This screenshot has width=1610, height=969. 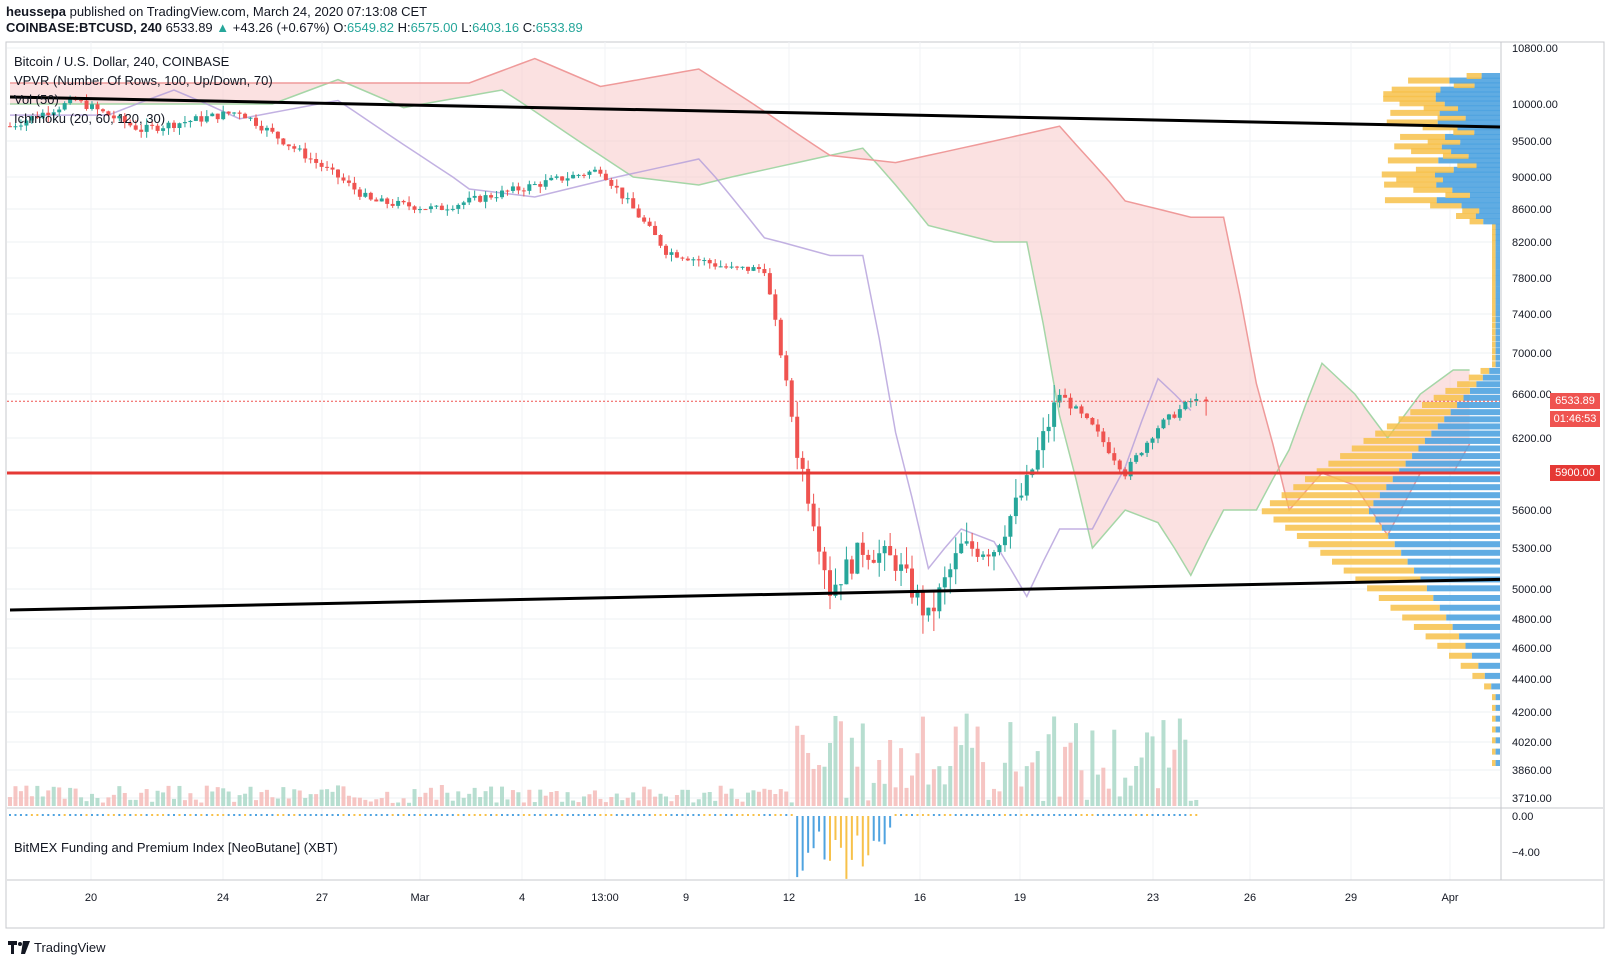 I want to click on change: +43.26 (+0.67%), so click(x=281, y=27).